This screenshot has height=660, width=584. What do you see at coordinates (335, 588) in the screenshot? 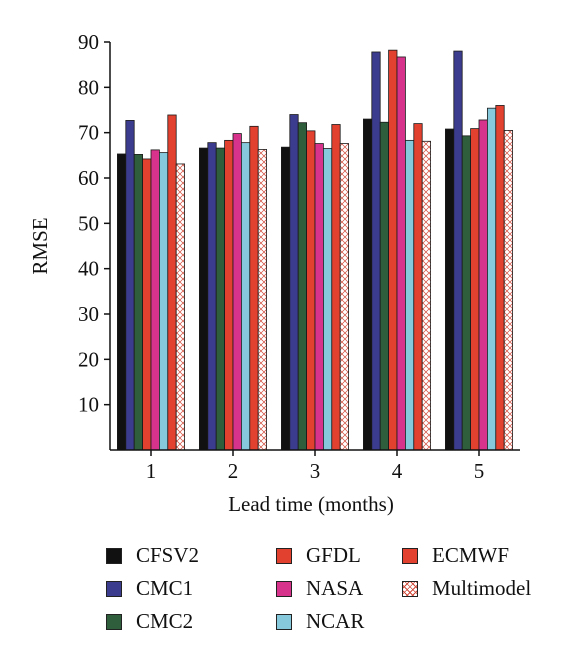
I see `legend-label: NASA` at bounding box center [335, 588].